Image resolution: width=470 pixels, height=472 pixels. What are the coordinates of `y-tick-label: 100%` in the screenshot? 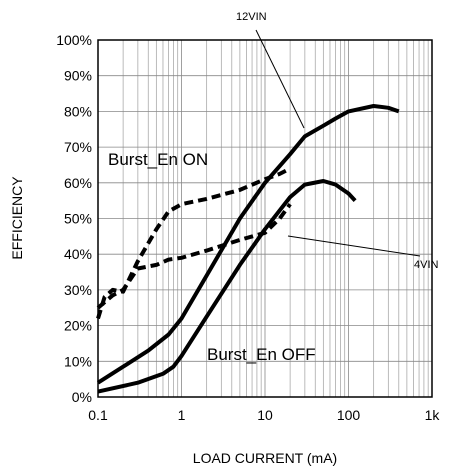 It's located at (74, 40).